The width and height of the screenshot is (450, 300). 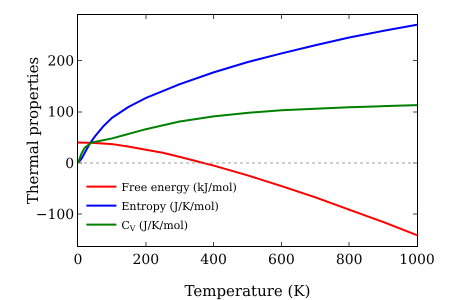 What do you see at coordinates (170, 206) in the screenshot?
I see `legend-label: Entropy (J/K/mol)` at bounding box center [170, 206].